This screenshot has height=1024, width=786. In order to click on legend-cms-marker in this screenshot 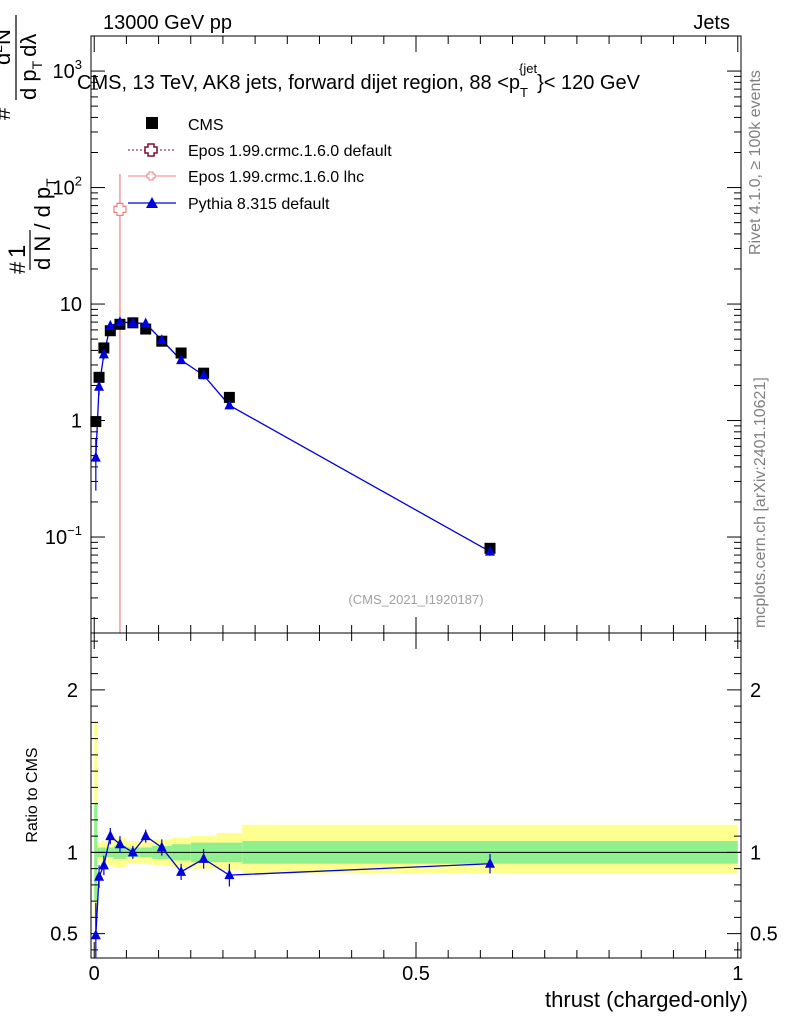, I will do `click(152, 123)`.